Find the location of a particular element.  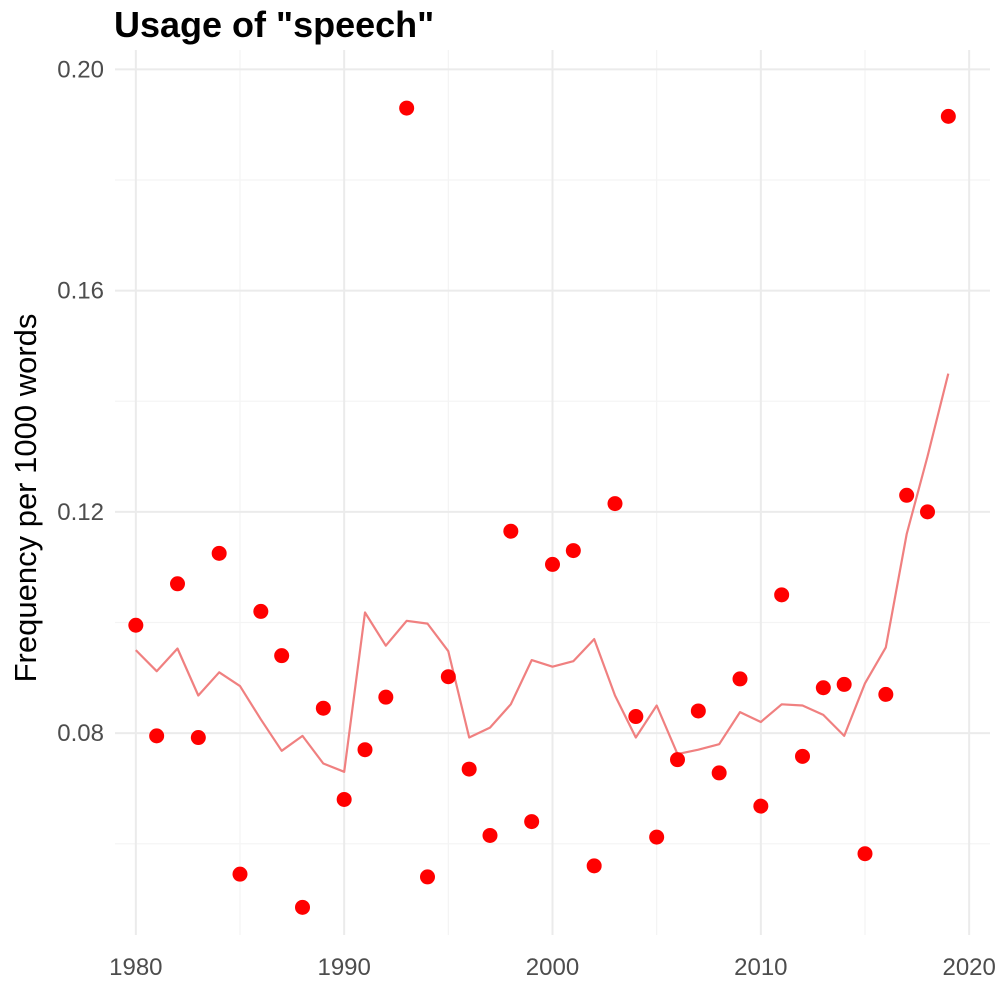

x-tick-label: 2010 is located at coordinates (760, 967).